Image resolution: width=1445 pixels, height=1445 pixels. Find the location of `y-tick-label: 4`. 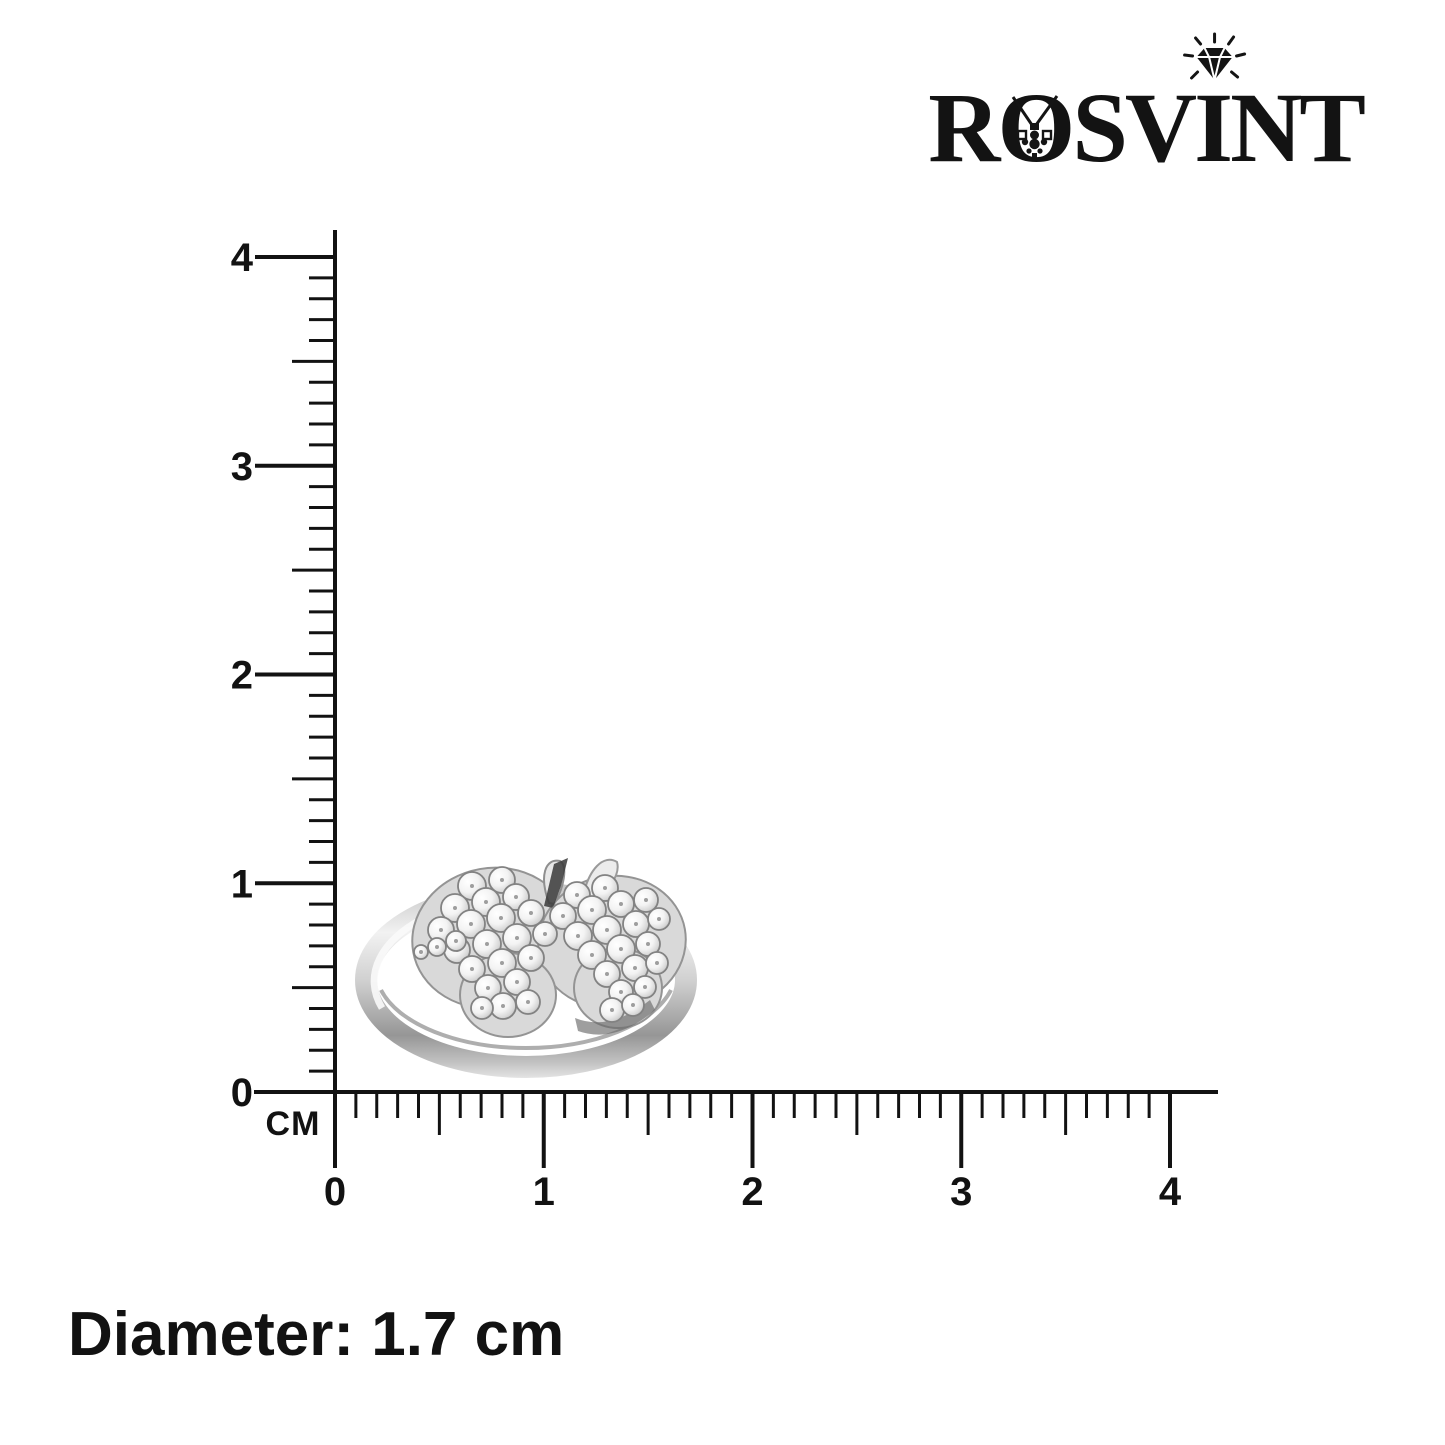

y-tick-label: 4 is located at coordinates (242, 258).